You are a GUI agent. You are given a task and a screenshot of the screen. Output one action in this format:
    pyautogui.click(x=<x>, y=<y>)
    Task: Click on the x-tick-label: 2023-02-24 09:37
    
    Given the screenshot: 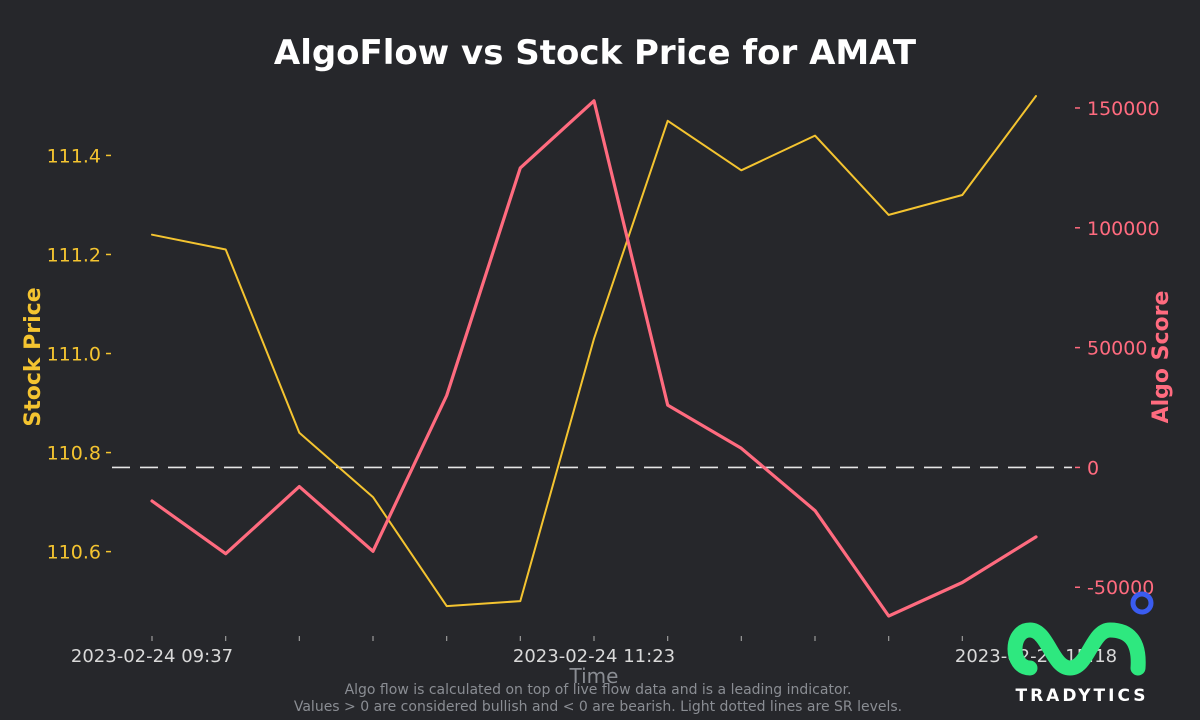 What is the action you would take?
    pyautogui.click(x=152, y=656)
    